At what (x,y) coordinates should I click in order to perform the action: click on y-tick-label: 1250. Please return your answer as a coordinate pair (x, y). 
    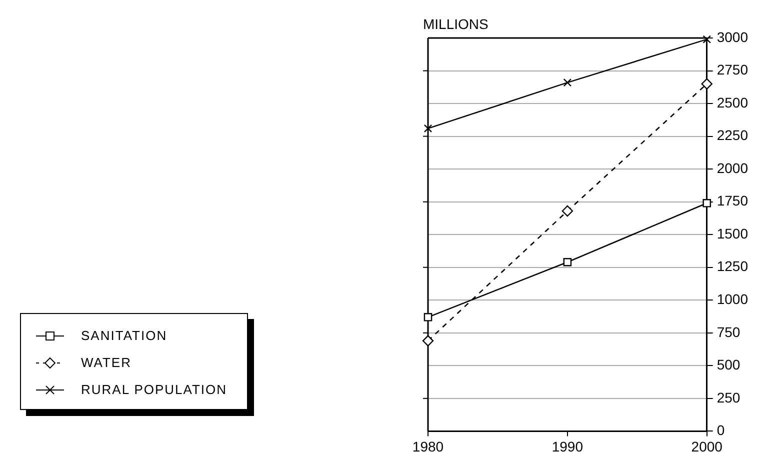
    Looking at the image, I should click on (732, 266).